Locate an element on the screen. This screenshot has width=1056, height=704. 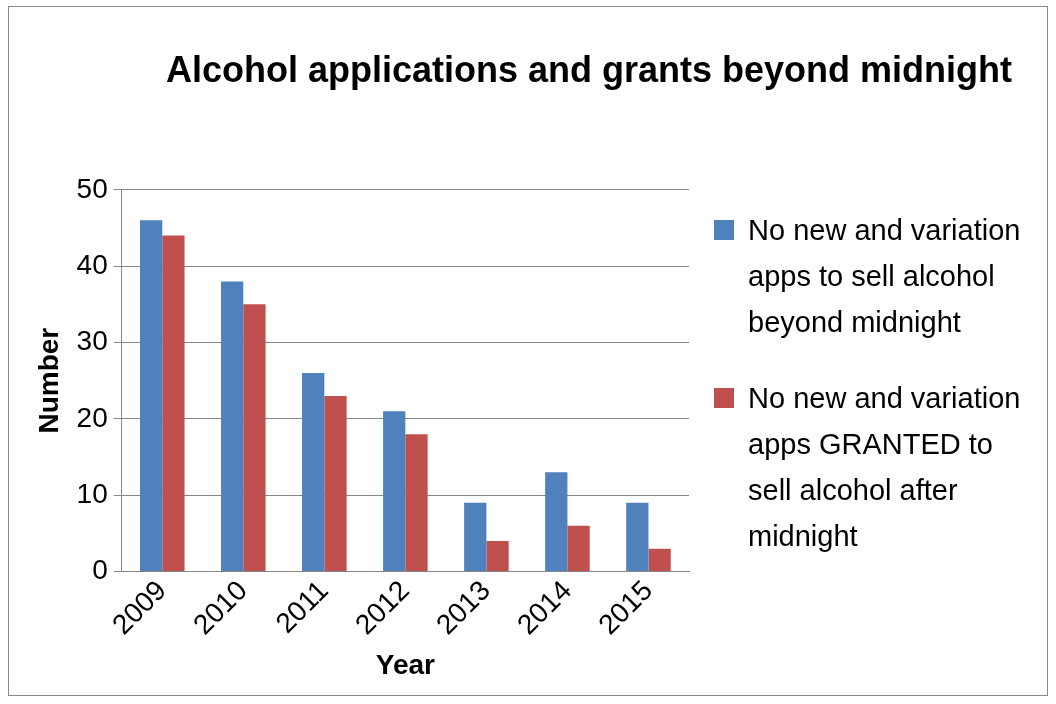
y-tick-label: 40 is located at coordinates (92, 264).